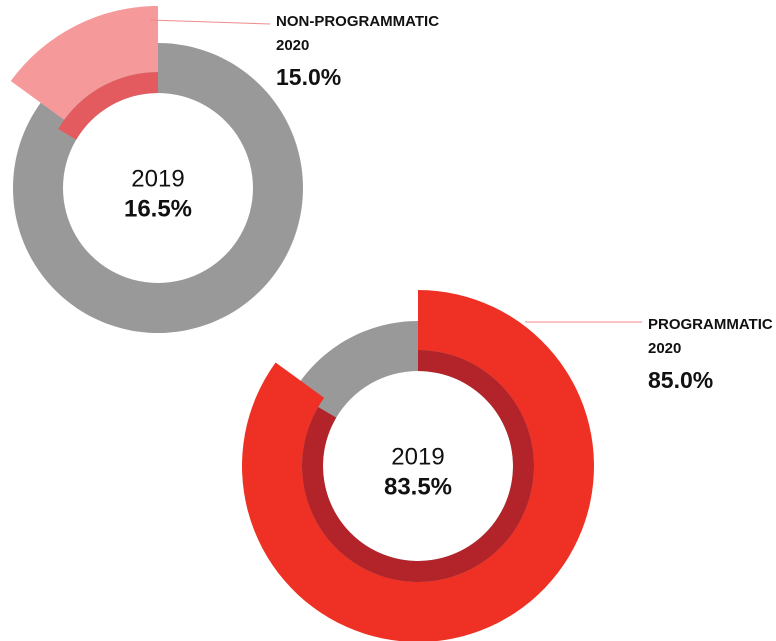 The height and width of the screenshot is (641, 776). What do you see at coordinates (158, 208) in the screenshot?
I see `center-value: 16.5%` at bounding box center [158, 208].